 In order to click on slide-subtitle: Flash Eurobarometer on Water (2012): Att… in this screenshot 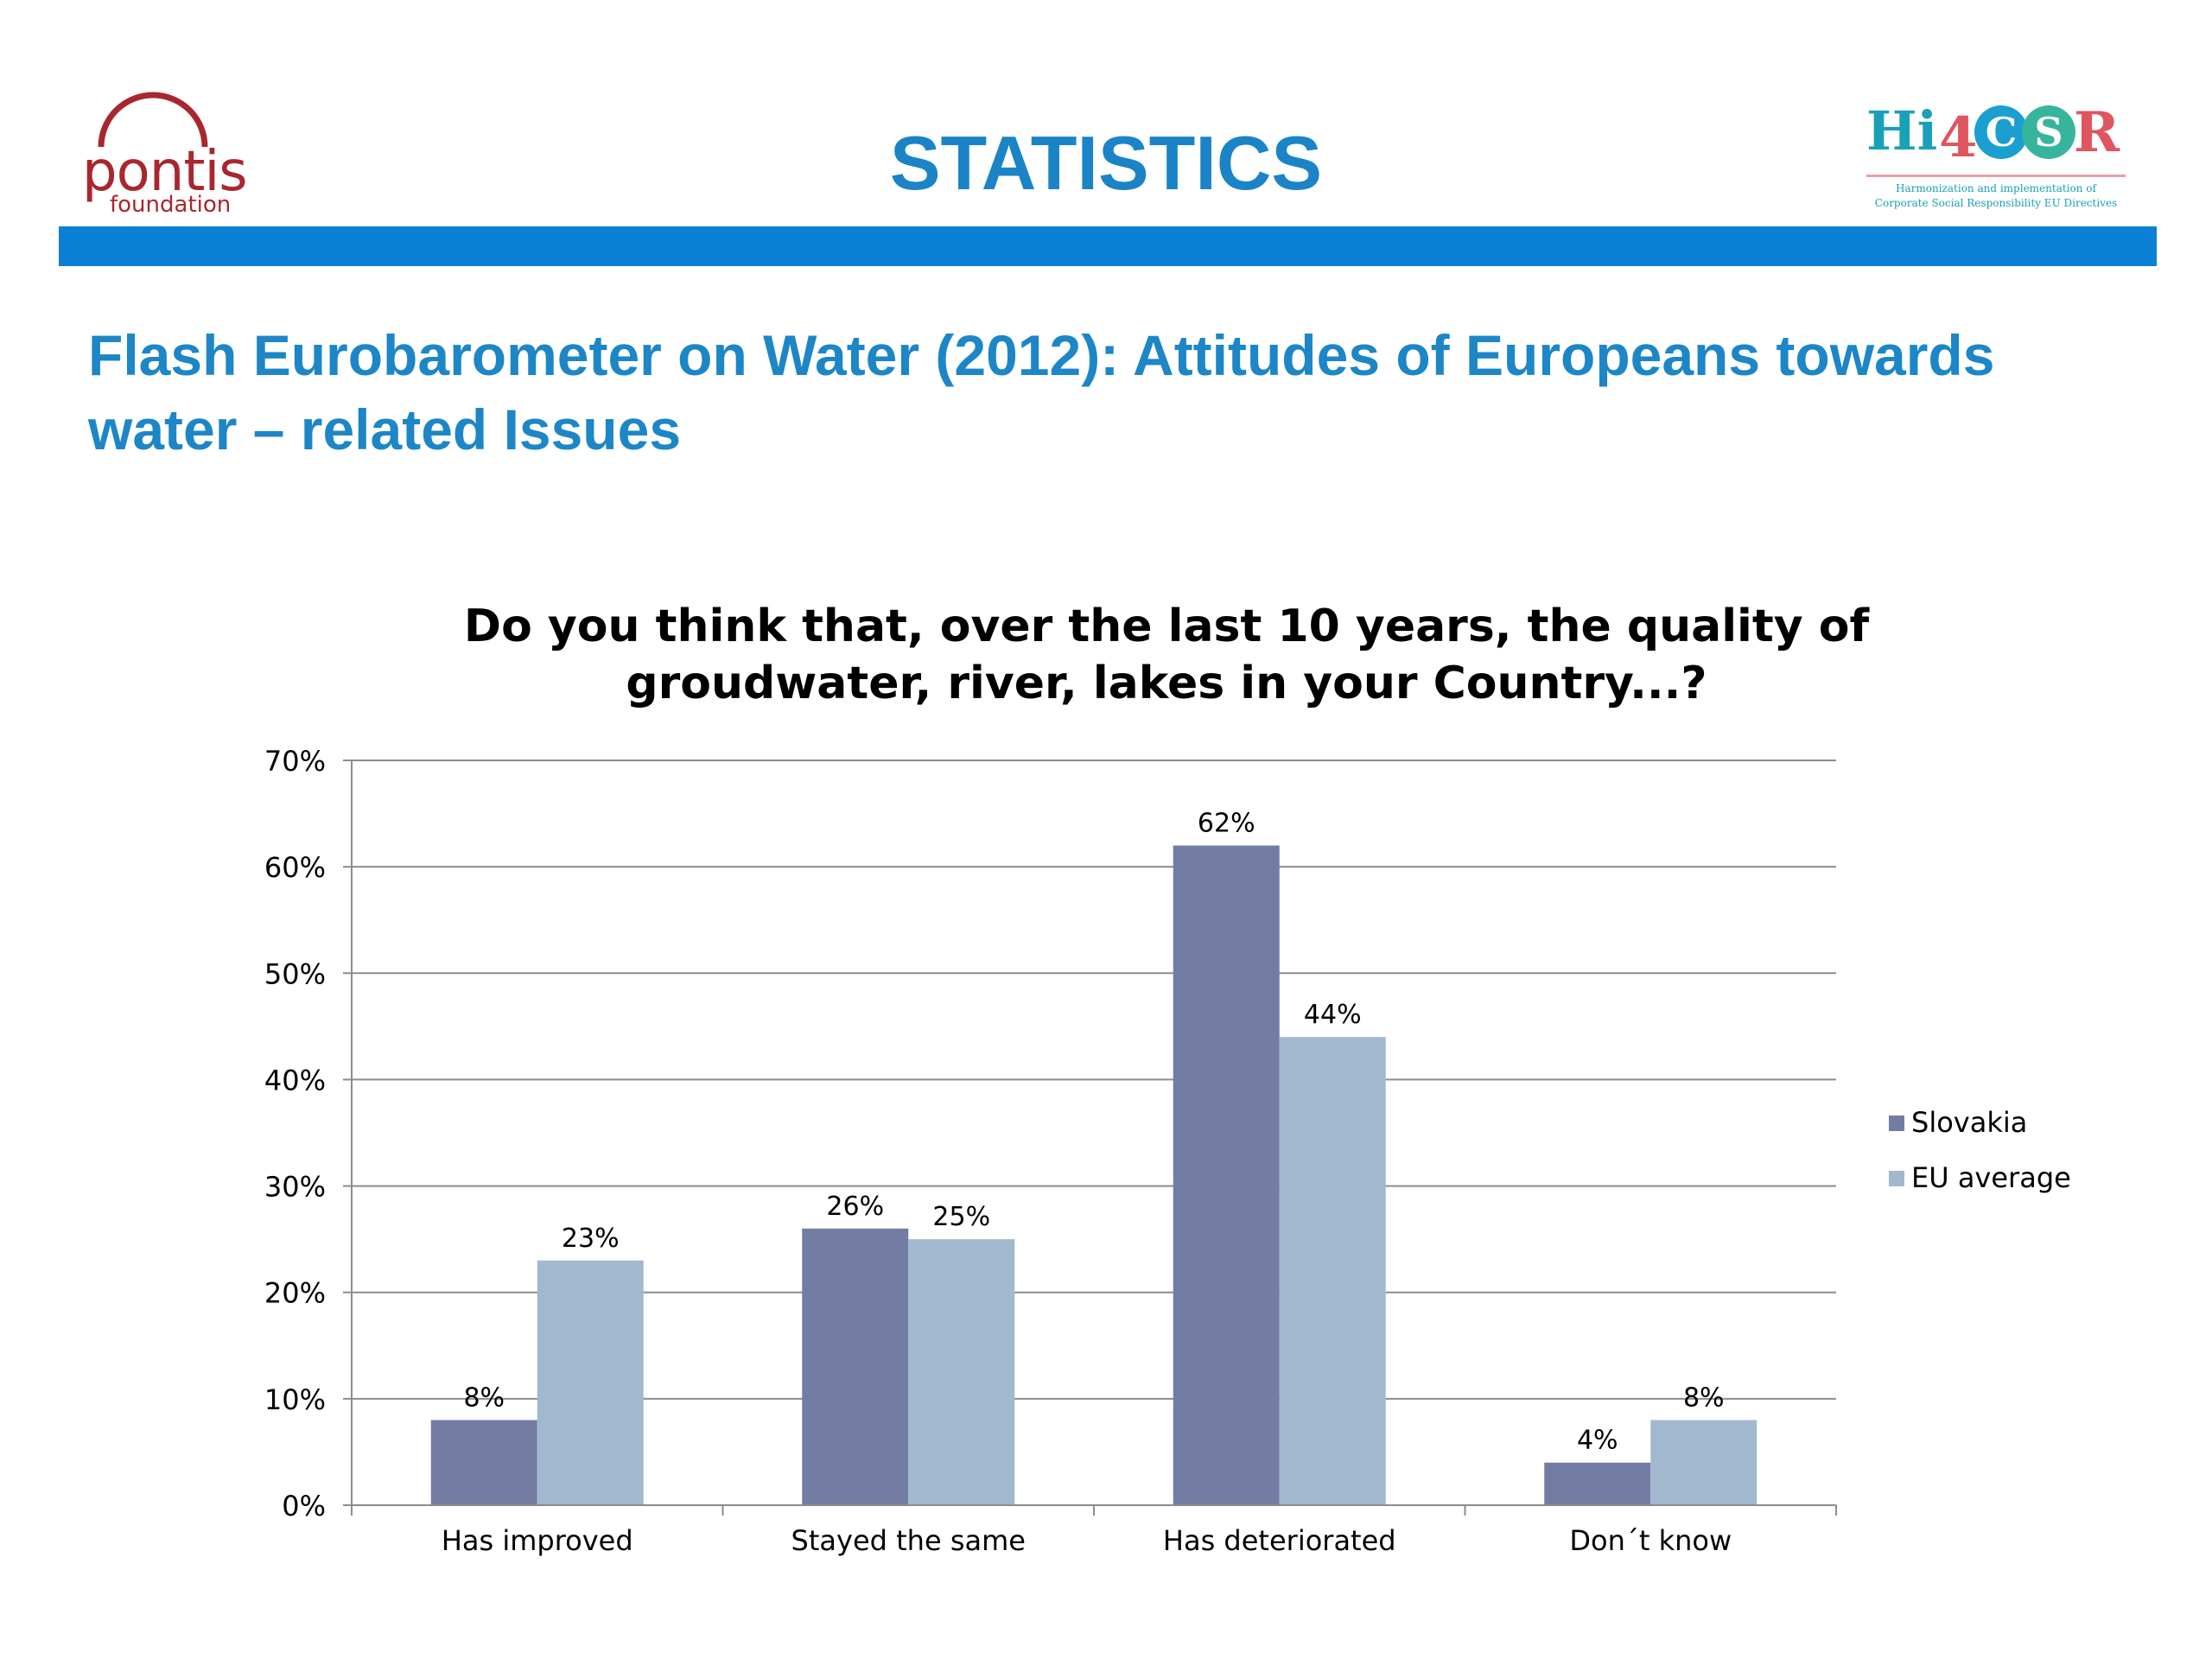, I will do `click(1041, 392)`.